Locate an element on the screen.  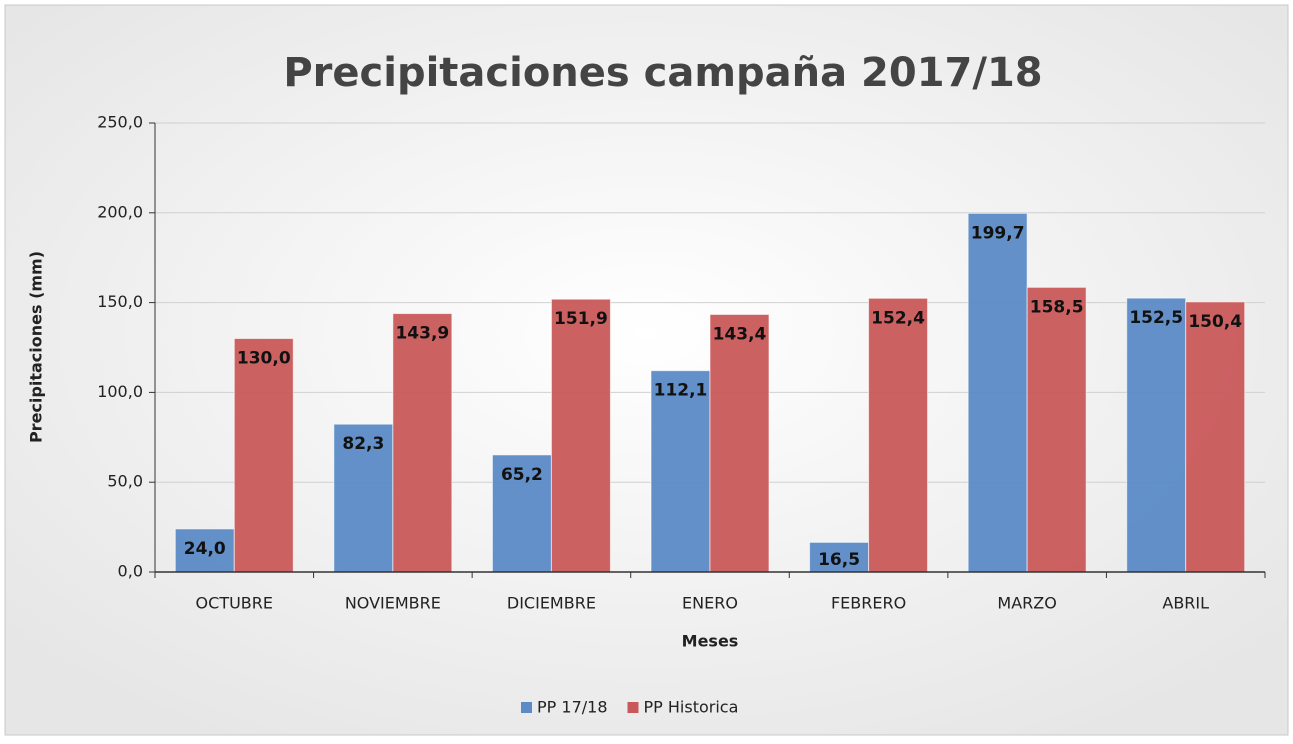
x-tick-label: FEBRERO is located at coordinates (868, 603).